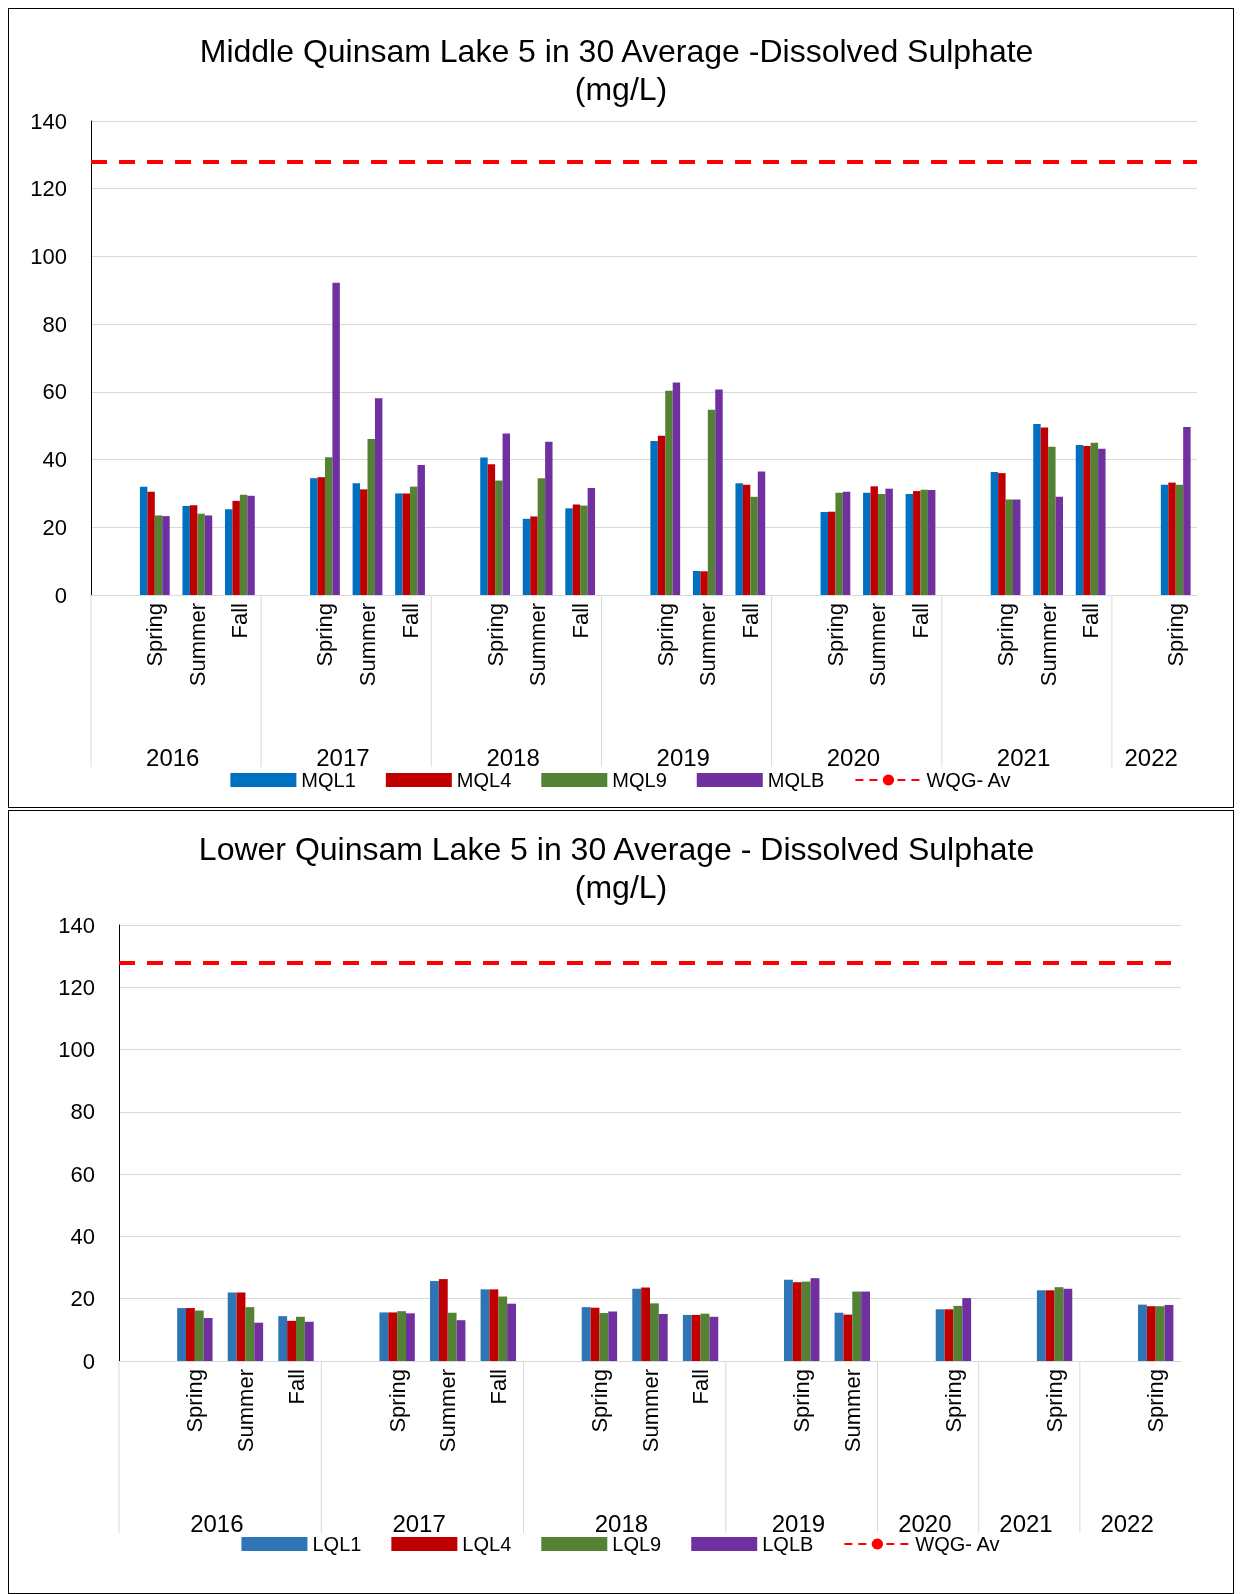 The image size is (1252, 1594). I want to click on legend-label: WQG- Av, so click(968, 780).